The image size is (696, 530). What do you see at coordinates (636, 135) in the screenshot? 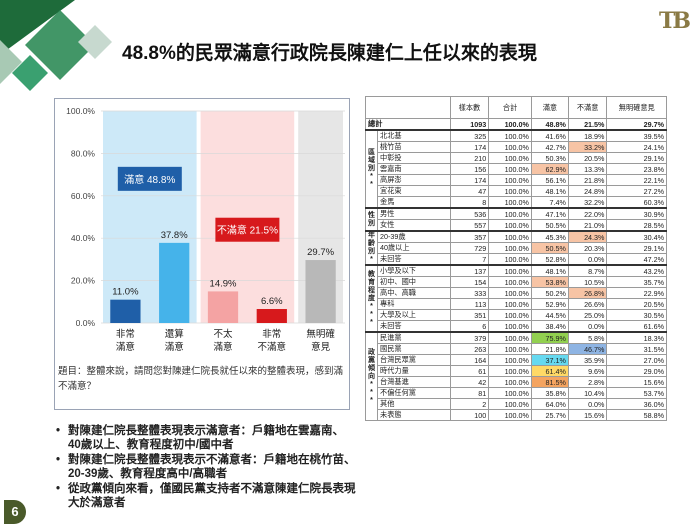
I see `table-cell: 39.5%` at bounding box center [636, 135].